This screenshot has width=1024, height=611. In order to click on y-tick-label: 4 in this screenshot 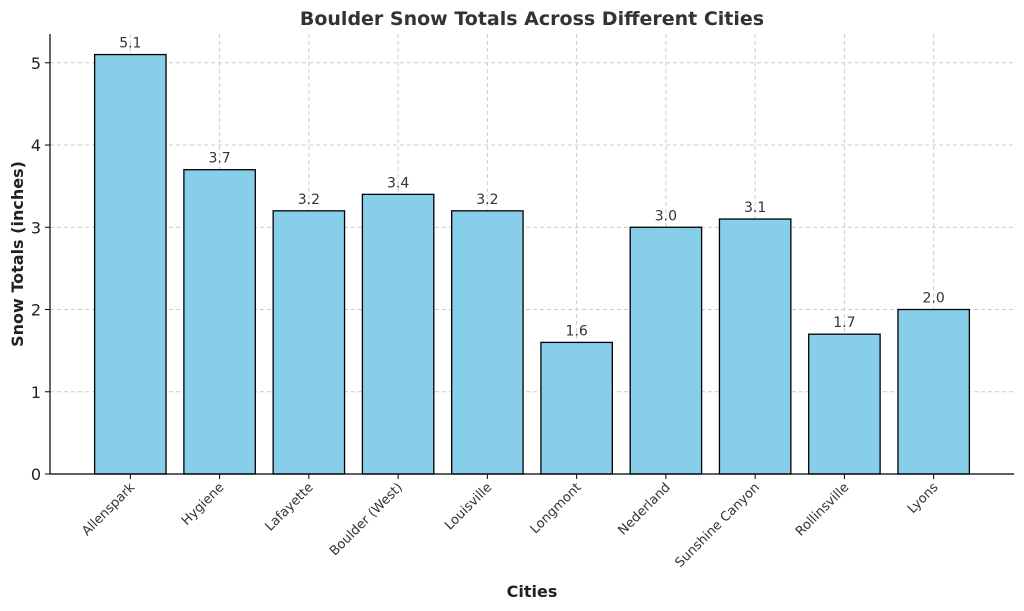, I will do `click(36, 145)`.